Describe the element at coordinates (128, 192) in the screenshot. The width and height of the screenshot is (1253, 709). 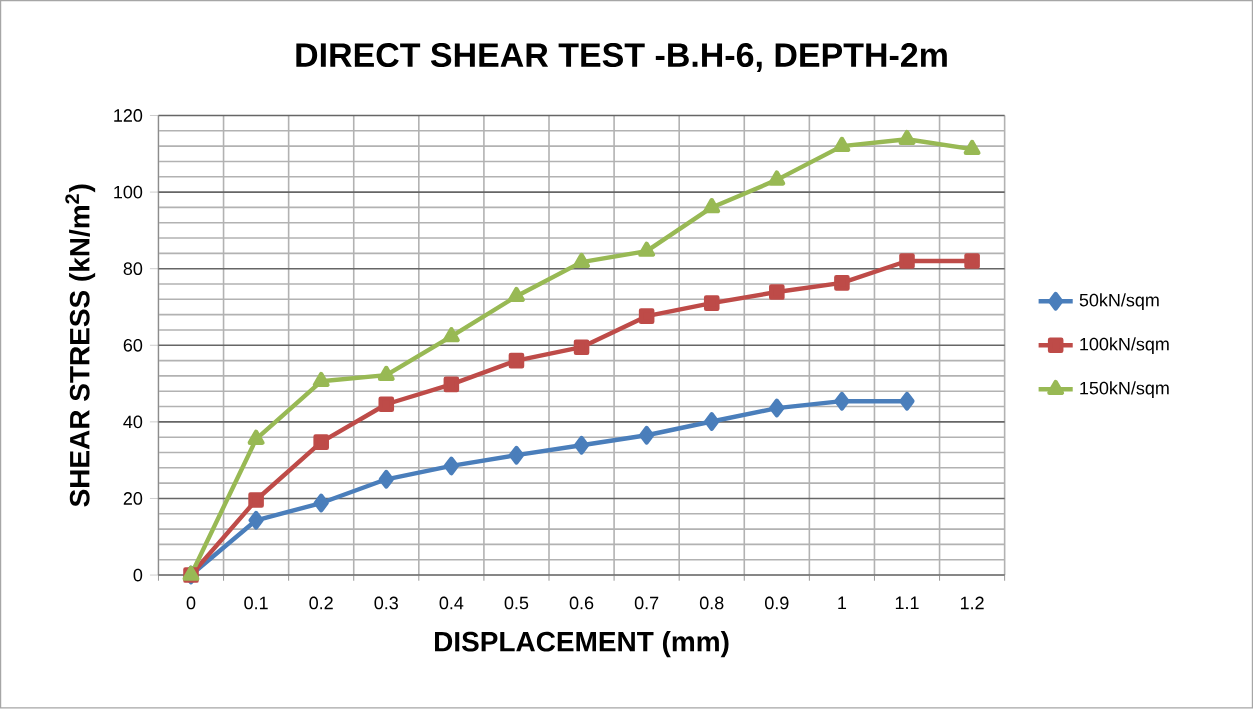
I see `y-tick-label: 100` at that location.